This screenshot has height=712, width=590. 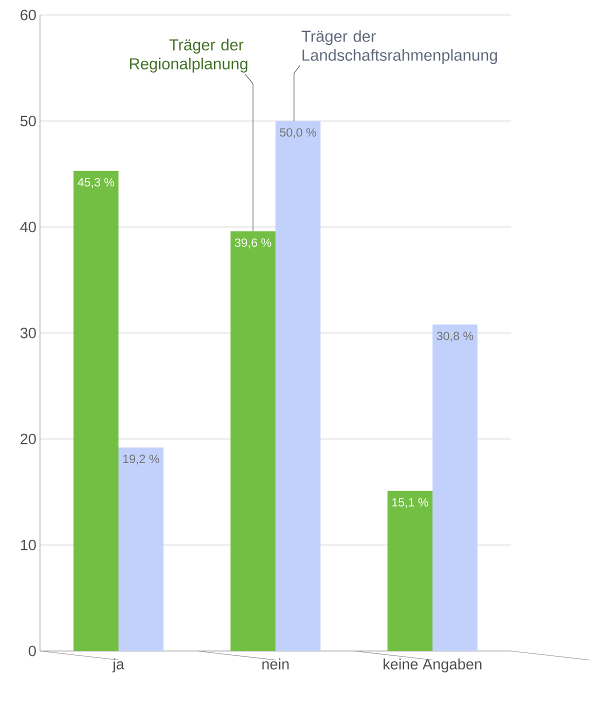 What do you see at coordinates (275, 664) in the screenshot?
I see `x-tick-label: nein` at bounding box center [275, 664].